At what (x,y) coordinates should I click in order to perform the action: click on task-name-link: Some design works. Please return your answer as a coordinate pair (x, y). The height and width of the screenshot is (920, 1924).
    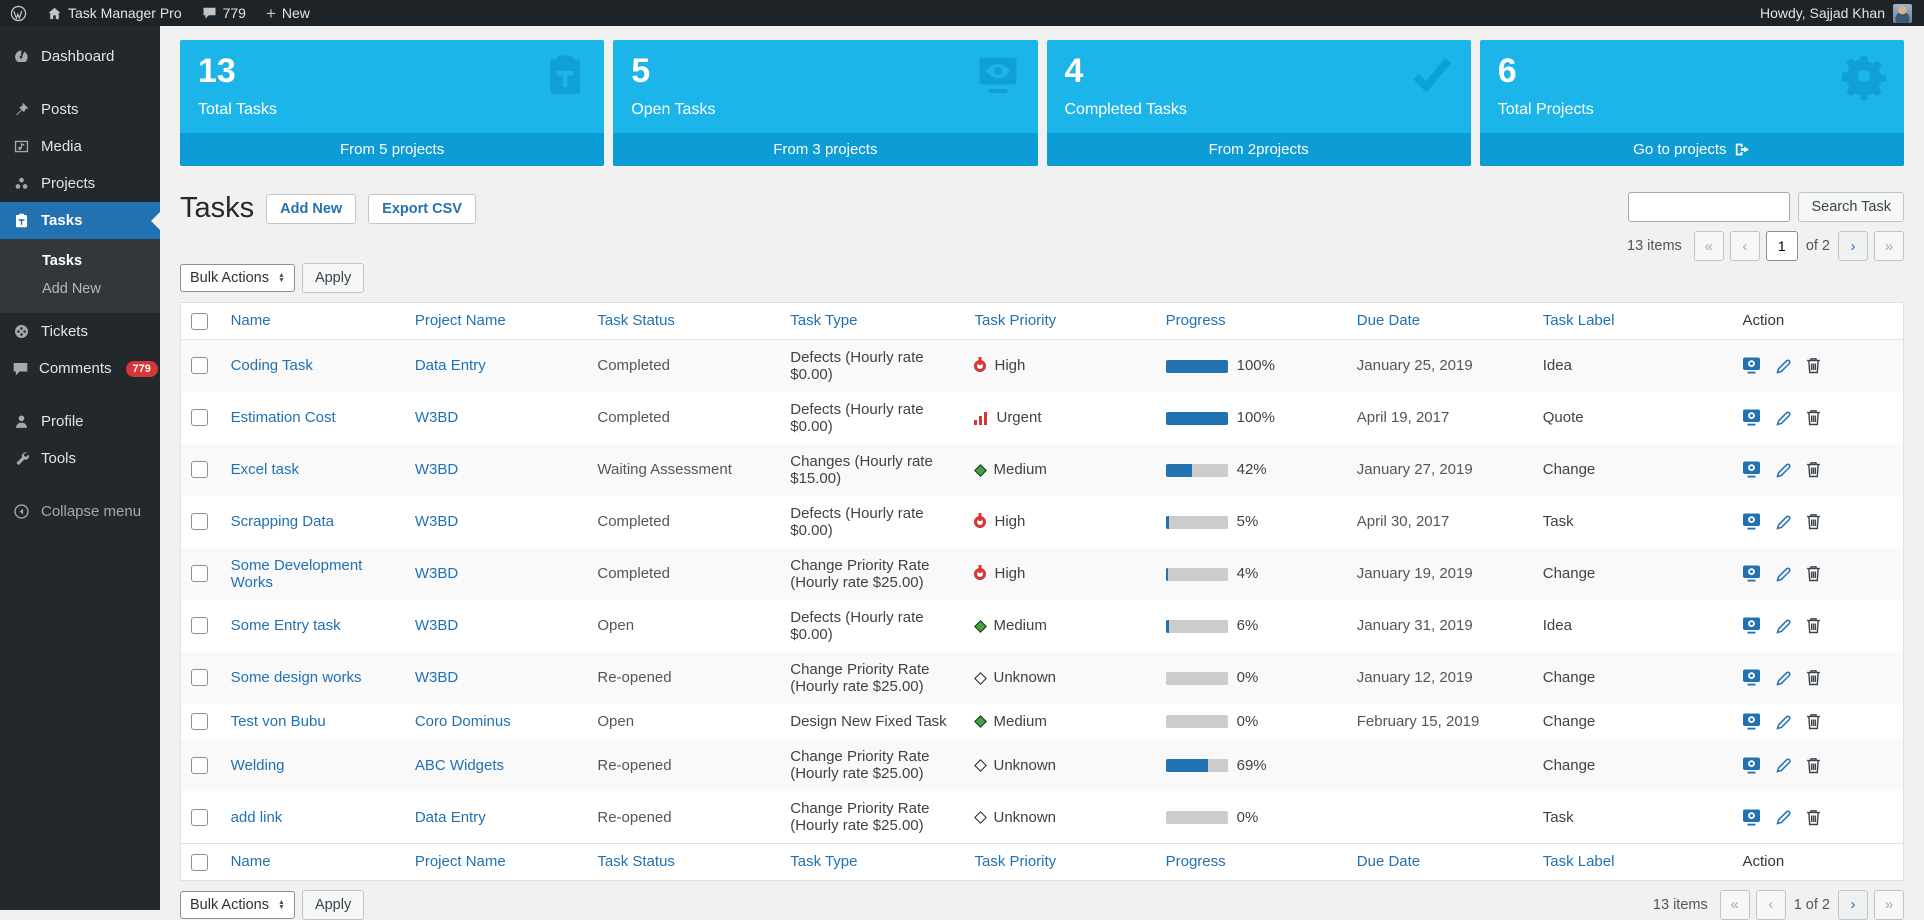
    Looking at the image, I should click on (296, 677).